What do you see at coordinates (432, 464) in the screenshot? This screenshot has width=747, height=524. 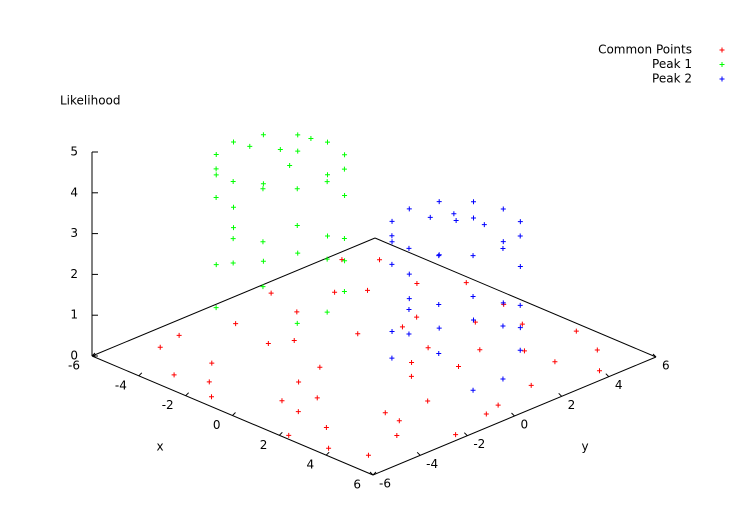 I see `y-tick-label: -4` at bounding box center [432, 464].